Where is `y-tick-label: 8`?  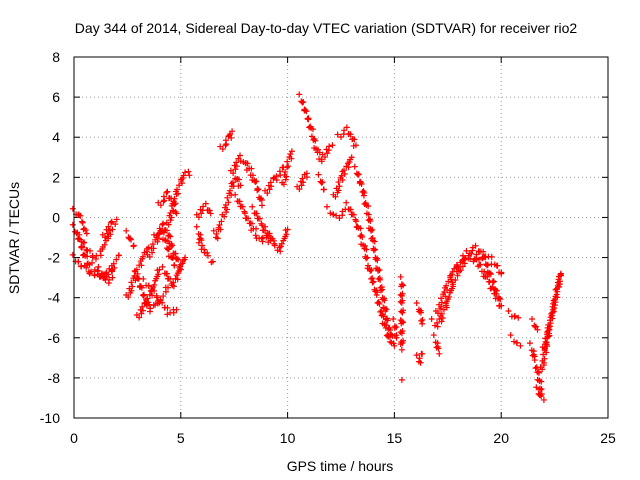 y-tick-label: 8 is located at coordinates (56, 57).